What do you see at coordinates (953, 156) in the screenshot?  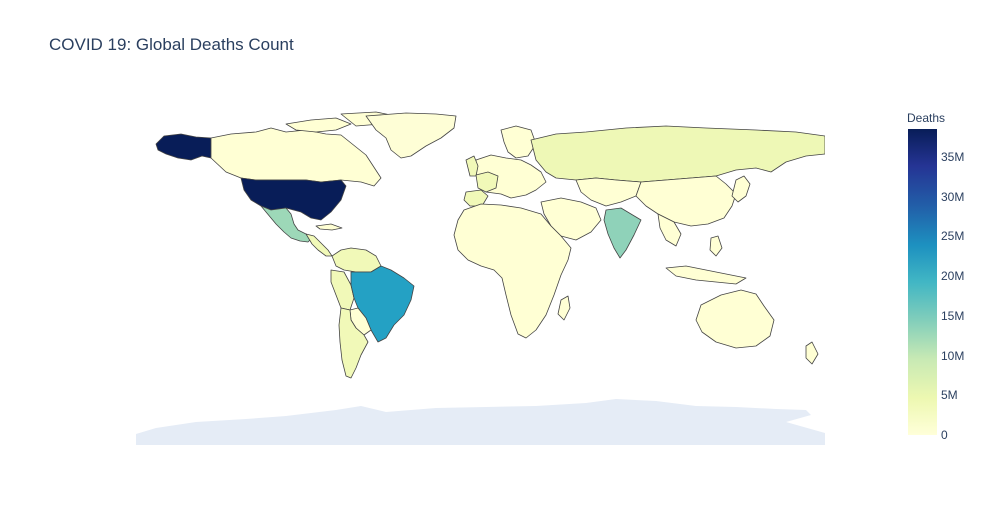 I see `colorbar-tick-label: 35M` at bounding box center [953, 156].